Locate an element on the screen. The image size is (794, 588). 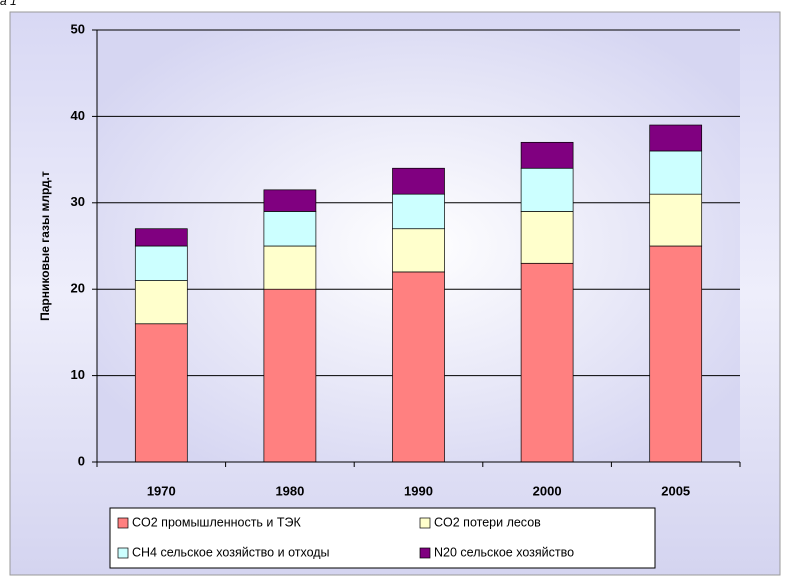
x-tick-label: 1980 is located at coordinates (289, 490).